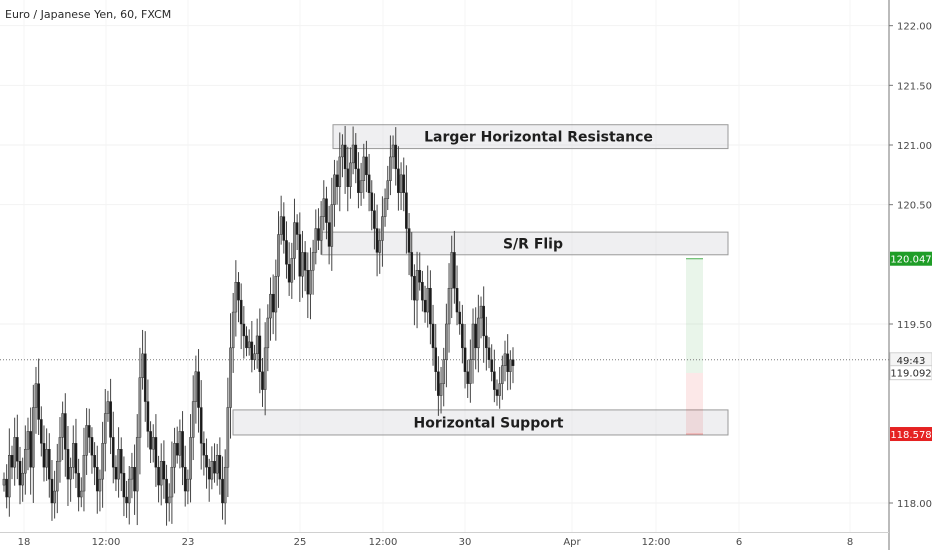  What do you see at coordinates (914, 146) in the screenshot?
I see `price-tick-label: 121.000` at bounding box center [914, 146].